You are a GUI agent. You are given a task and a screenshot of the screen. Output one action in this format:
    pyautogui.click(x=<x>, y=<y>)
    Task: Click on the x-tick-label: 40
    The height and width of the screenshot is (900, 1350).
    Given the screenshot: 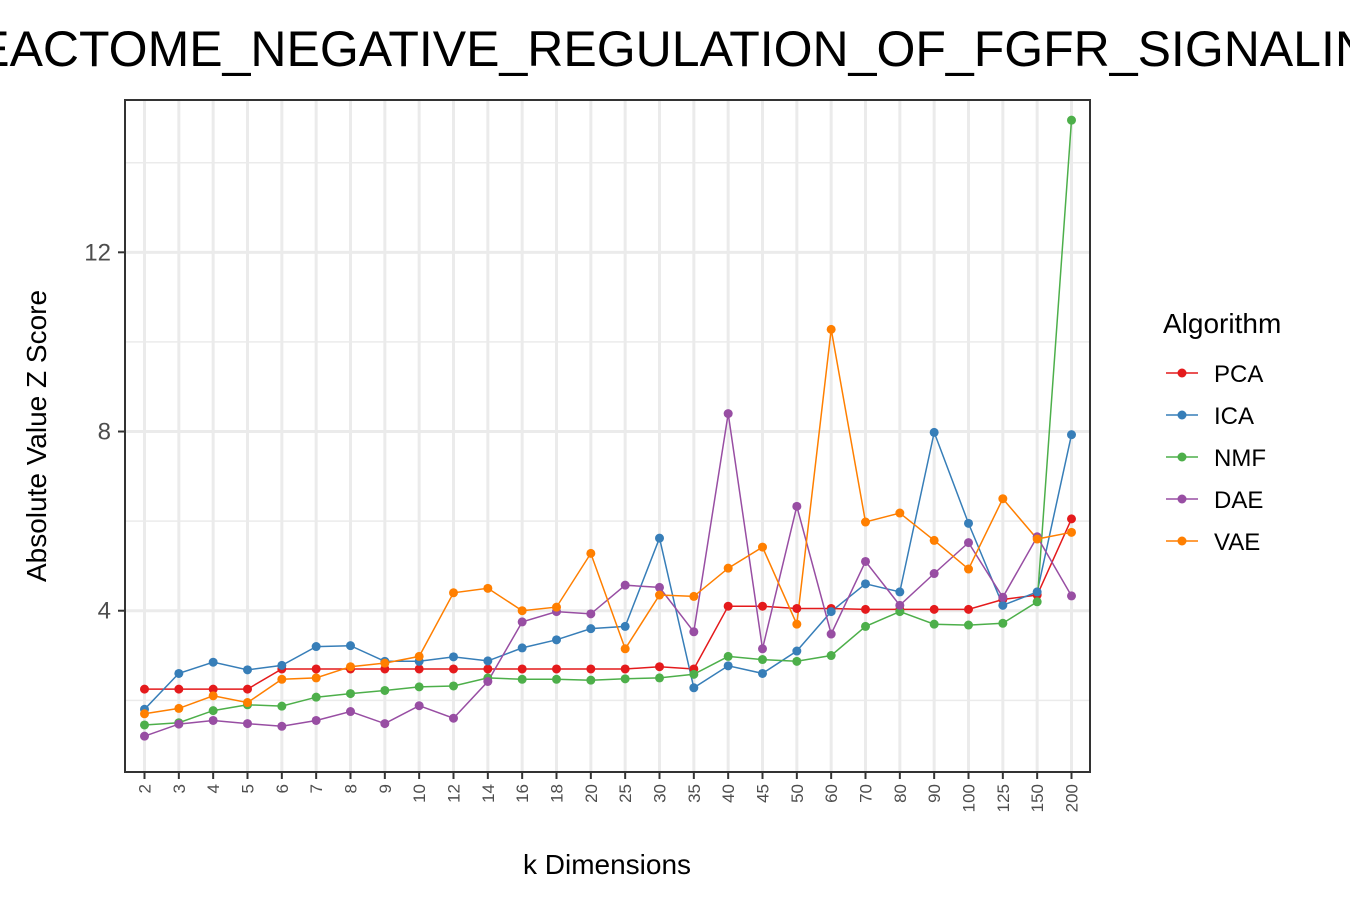 What is the action you would take?
    pyautogui.click(x=728, y=793)
    